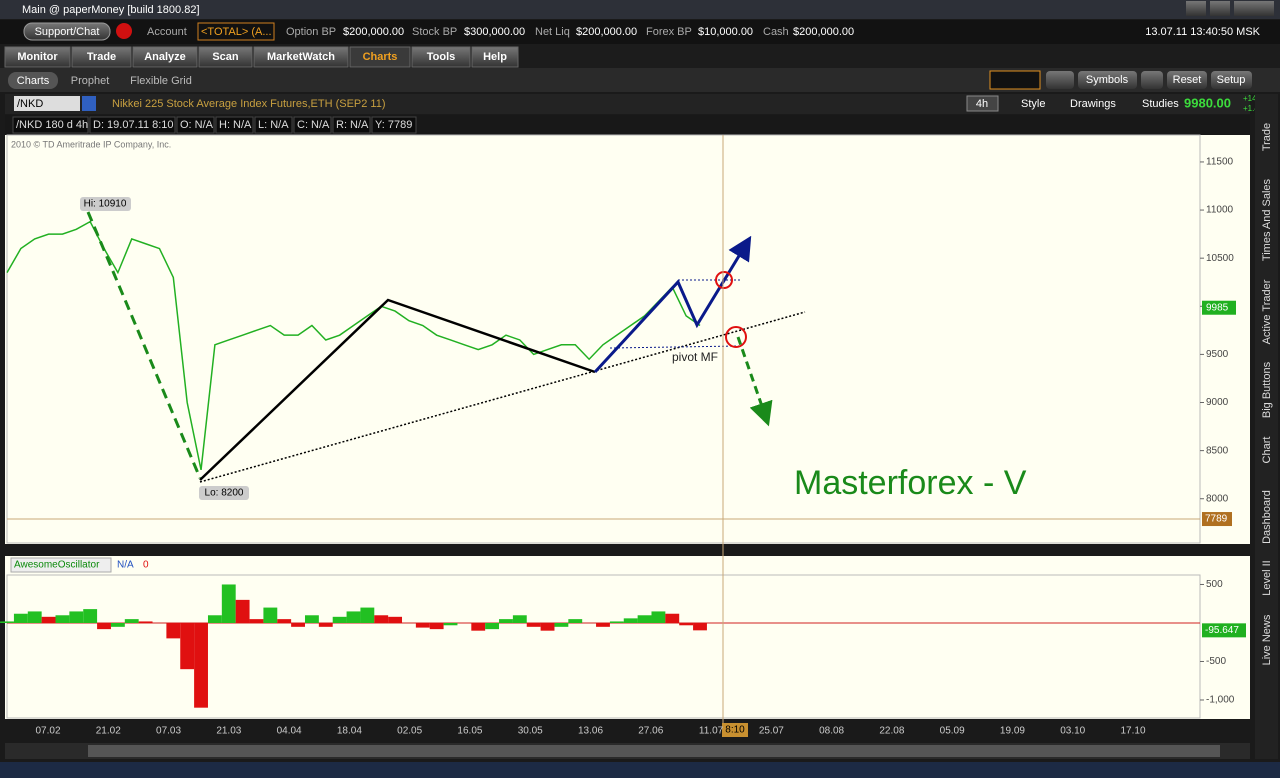 This screenshot has width=1280, height=778. Describe the element at coordinates (1152, 80) in the screenshot. I see `print-button` at that location.